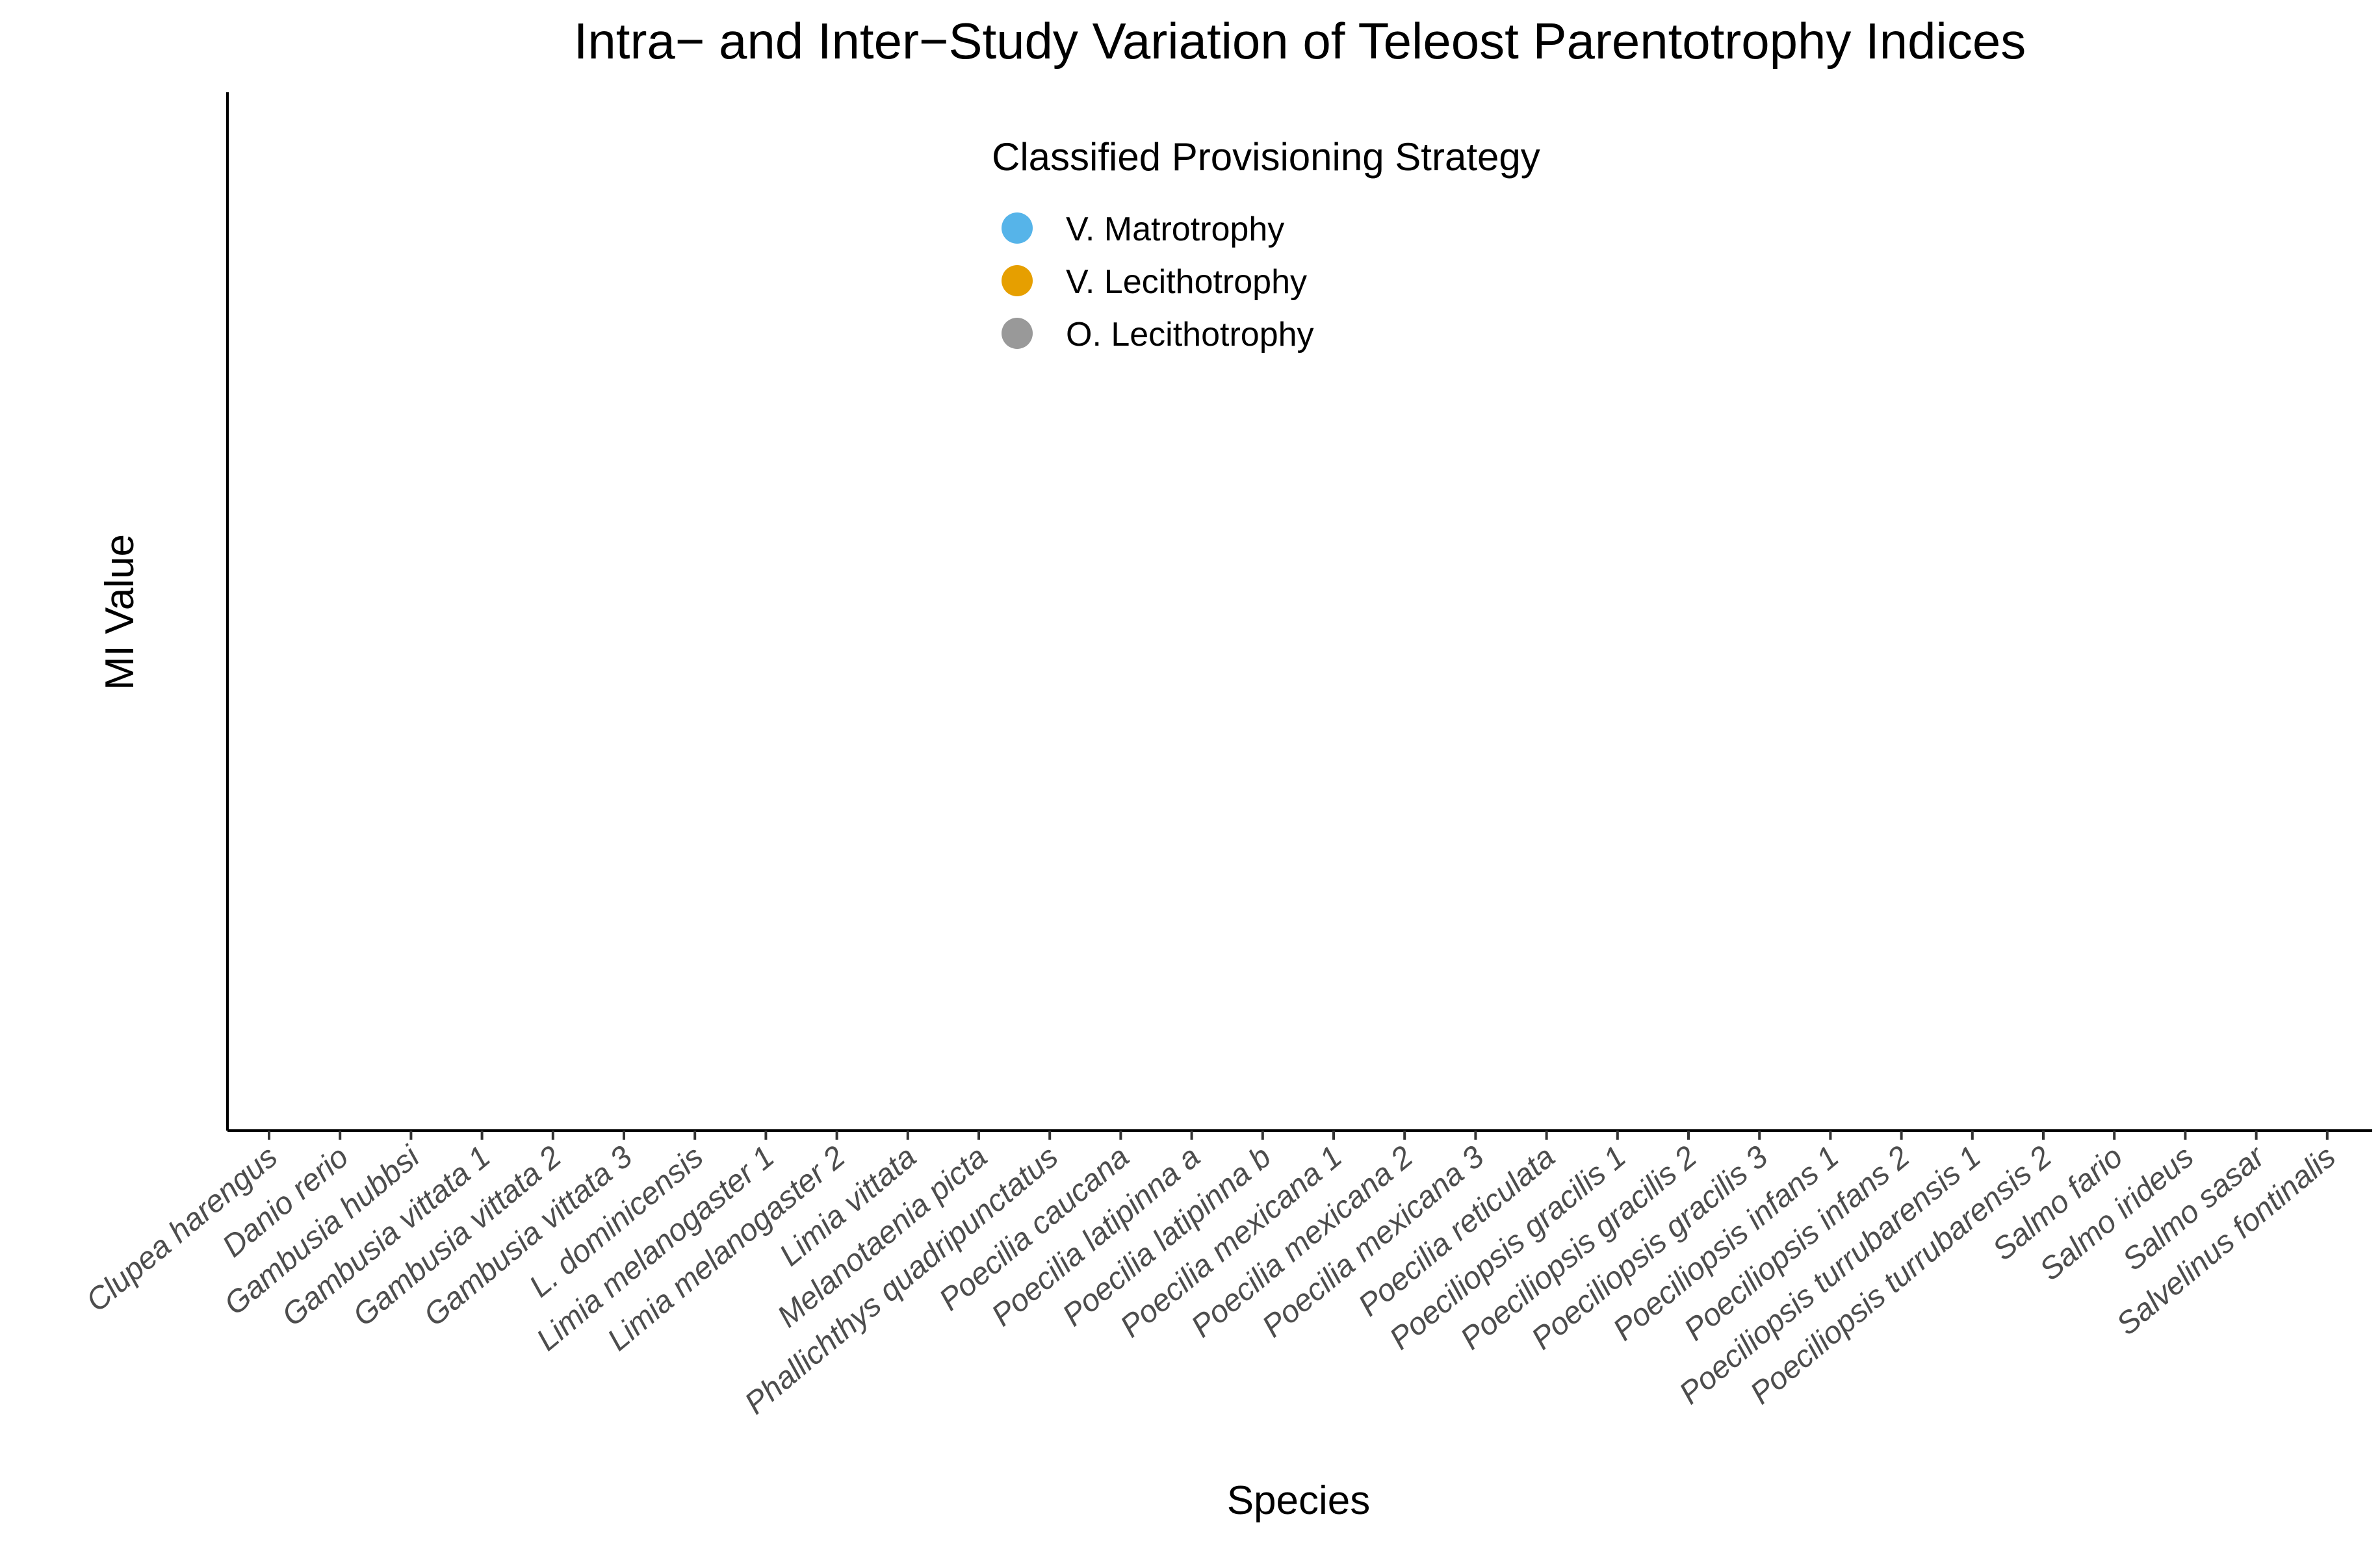 The height and width of the screenshot is (1551, 2380). Describe the element at coordinates (1190, 334) in the screenshot. I see `legend-label-o-lecithotrophy: O. Lecithotrophy` at that location.